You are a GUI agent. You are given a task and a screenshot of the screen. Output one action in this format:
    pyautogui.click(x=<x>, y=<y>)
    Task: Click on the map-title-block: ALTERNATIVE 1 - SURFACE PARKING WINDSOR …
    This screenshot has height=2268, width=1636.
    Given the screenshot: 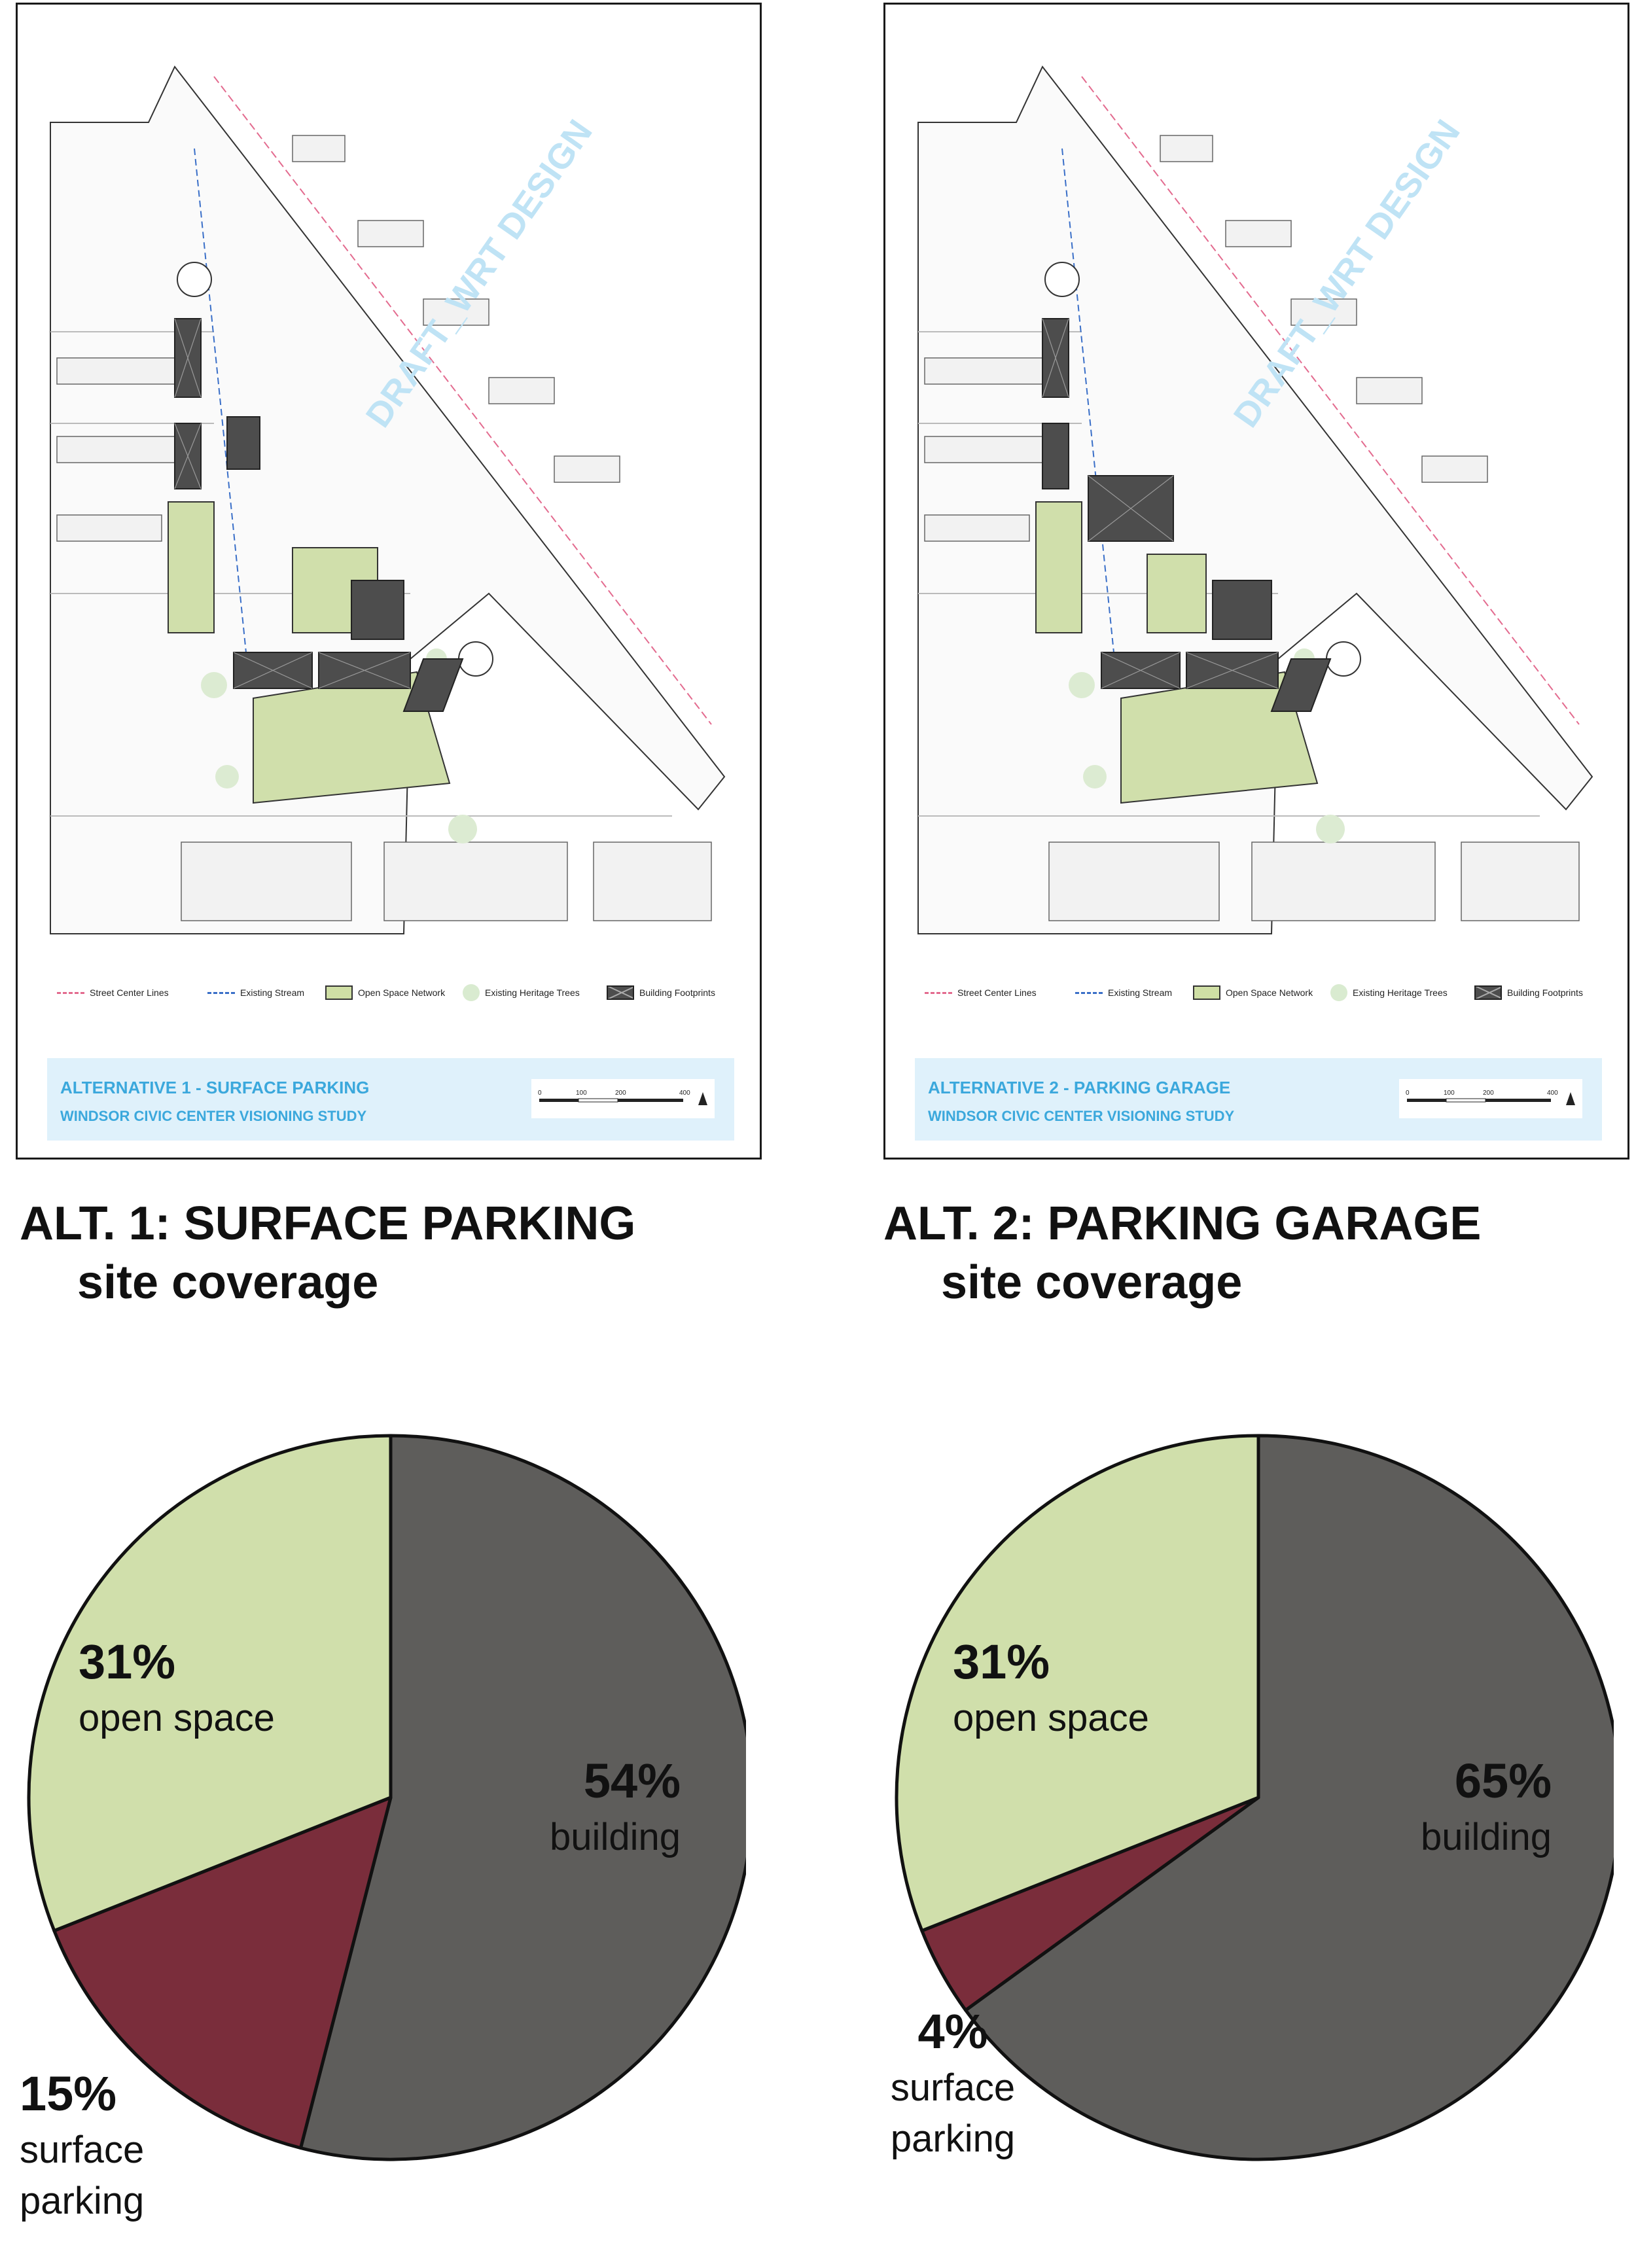 What is the action you would take?
    pyautogui.click(x=390, y=1099)
    